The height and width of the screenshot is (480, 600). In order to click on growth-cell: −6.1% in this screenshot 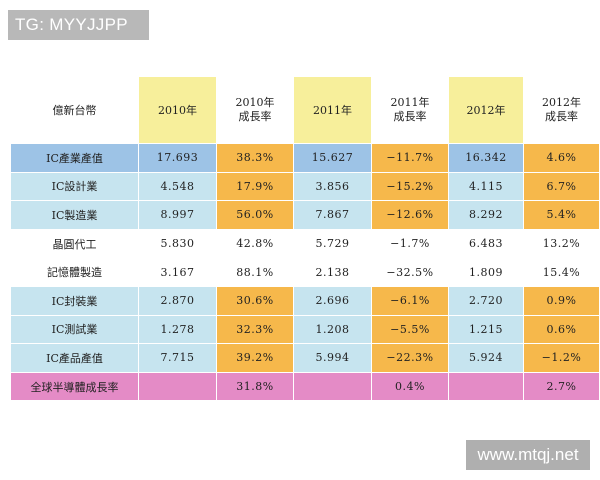, I will do `click(410, 300)`.